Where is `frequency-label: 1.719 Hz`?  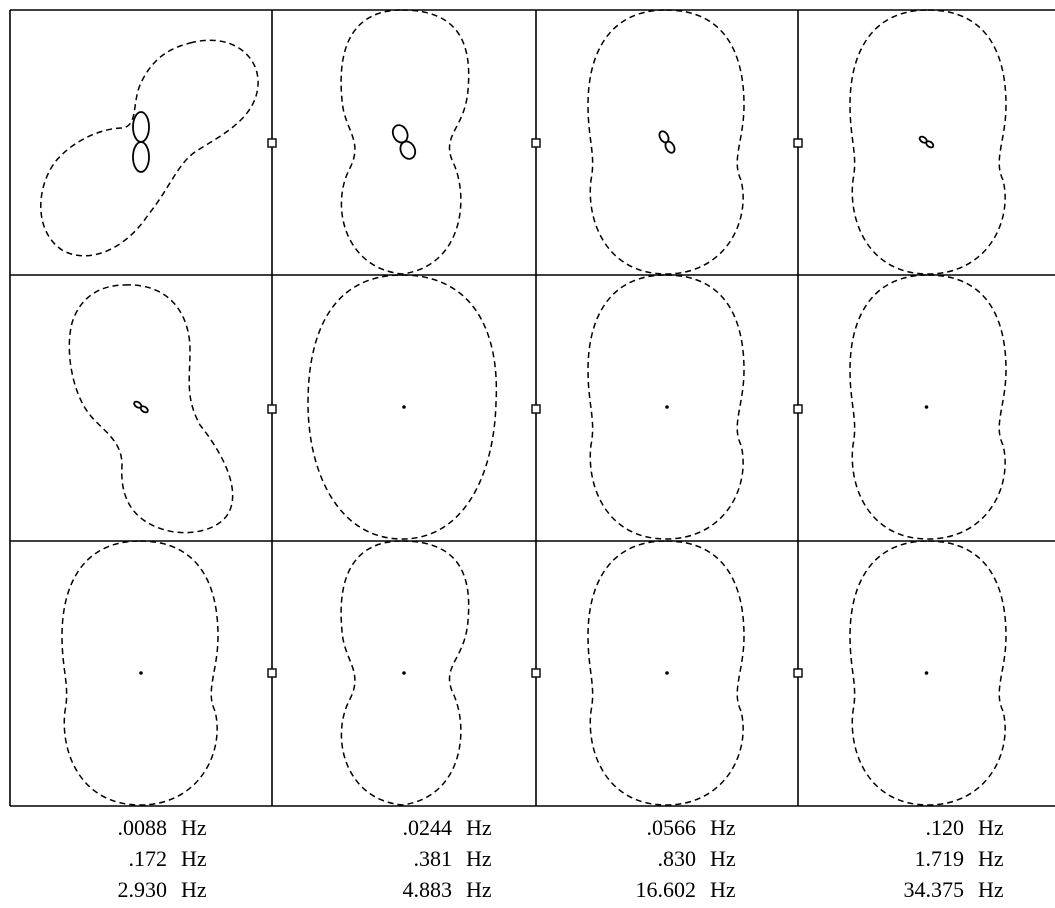 frequency-label: 1.719 Hz is located at coordinates (959, 858).